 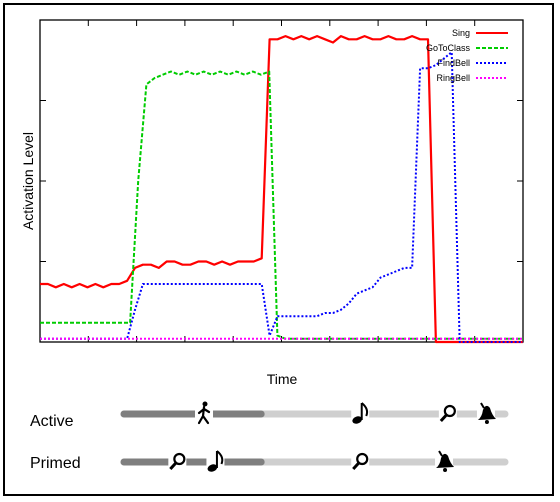 What do you see at coordinates (453, 63) in the screenshot?
I see `legend-label: FindBell` at bounding box center [453, 63].